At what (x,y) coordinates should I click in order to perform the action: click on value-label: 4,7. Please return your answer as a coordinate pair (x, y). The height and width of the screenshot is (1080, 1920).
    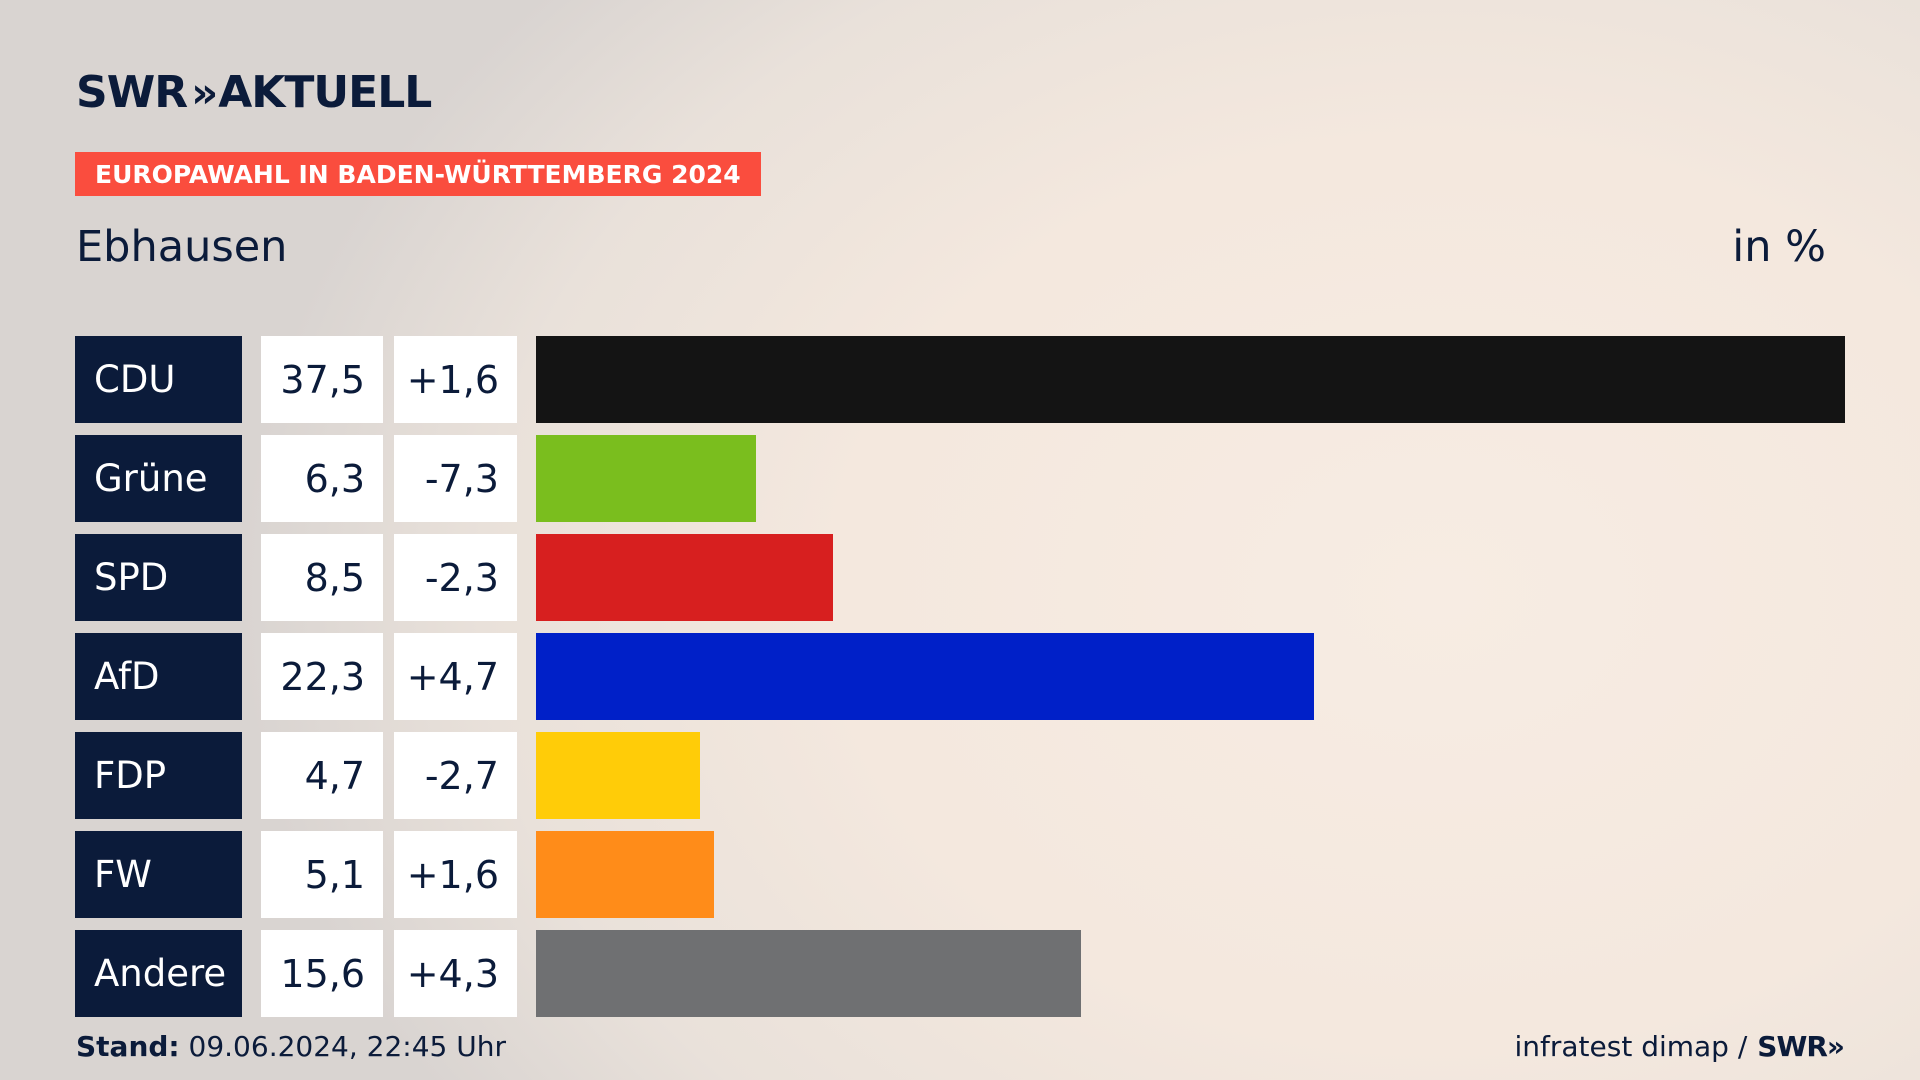
    Looking at the image, I should click on (322, 775).